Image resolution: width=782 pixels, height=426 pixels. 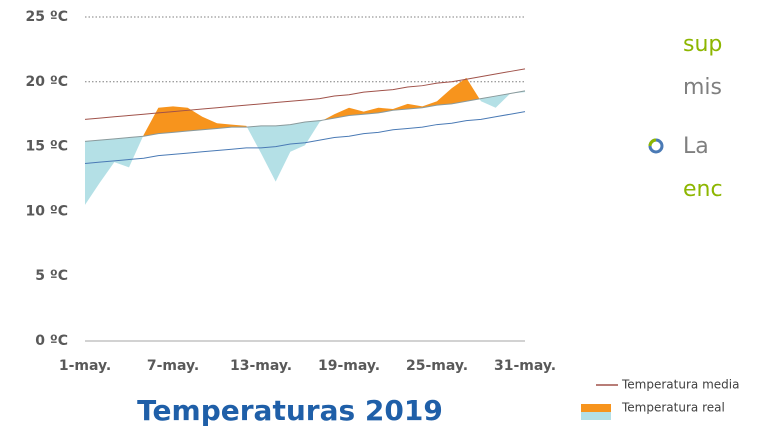 What do you see at coordinates (696, 146) in the screenshot?
I see `side-text: La` at bounding box center [696, 146].